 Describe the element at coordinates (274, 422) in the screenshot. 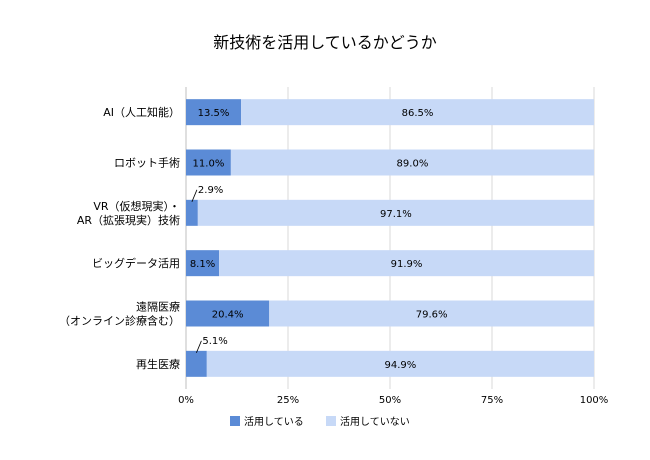

I see `legend-label: 活用している` at that location.